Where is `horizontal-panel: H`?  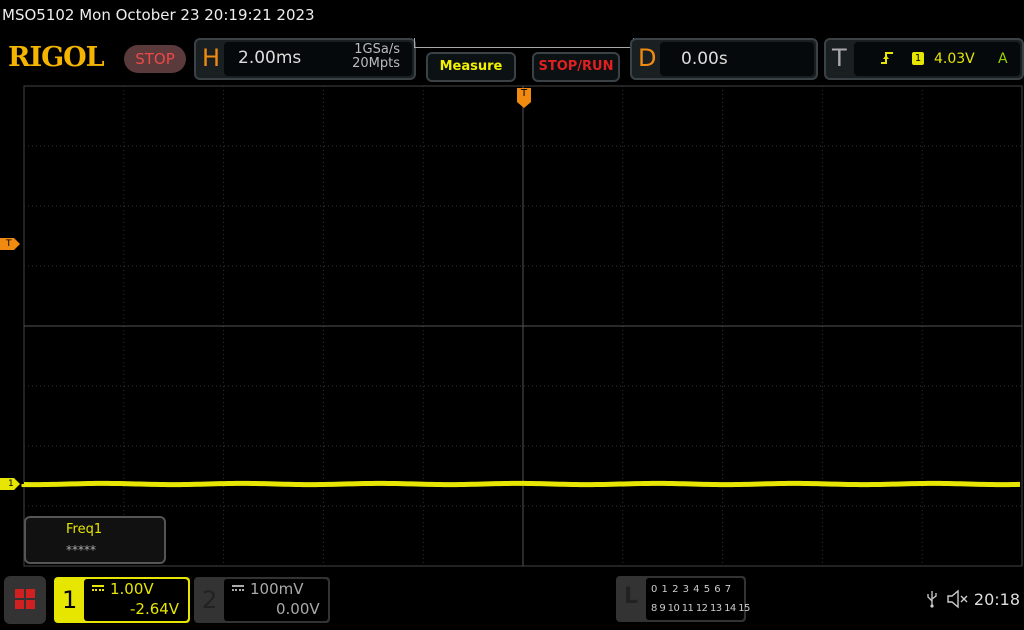 horizontal-panel: H is located at coordinates (305, 59).